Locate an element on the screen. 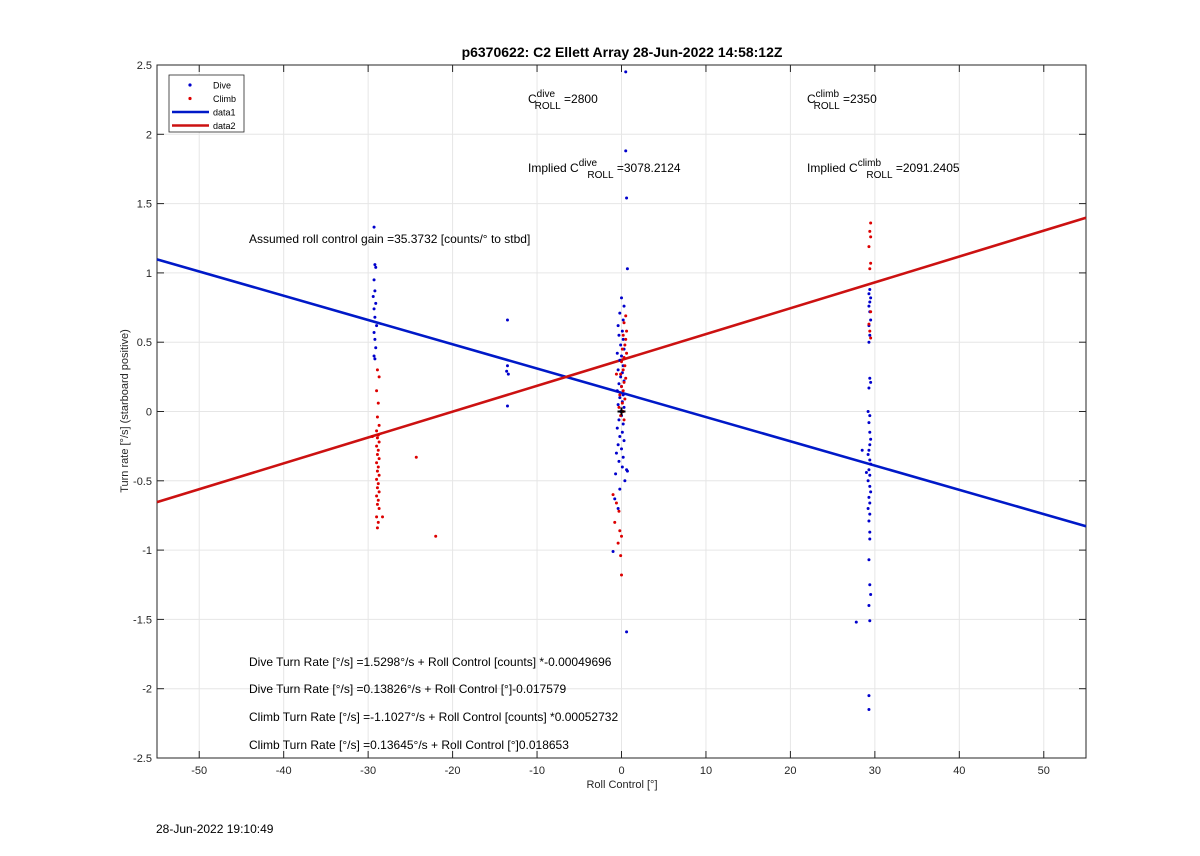  legend: Dive Climb data1 data2 is located at coordinates (206, 103).